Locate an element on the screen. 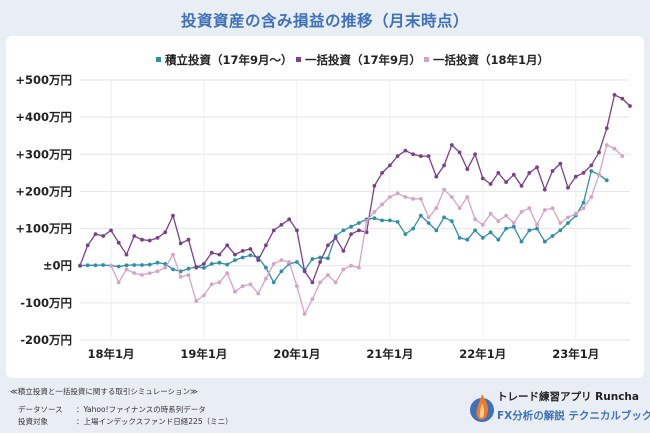  footer-source: データソース ：Yahoo!ファイナンスの時系列データ is located at coordinates (112, 409).